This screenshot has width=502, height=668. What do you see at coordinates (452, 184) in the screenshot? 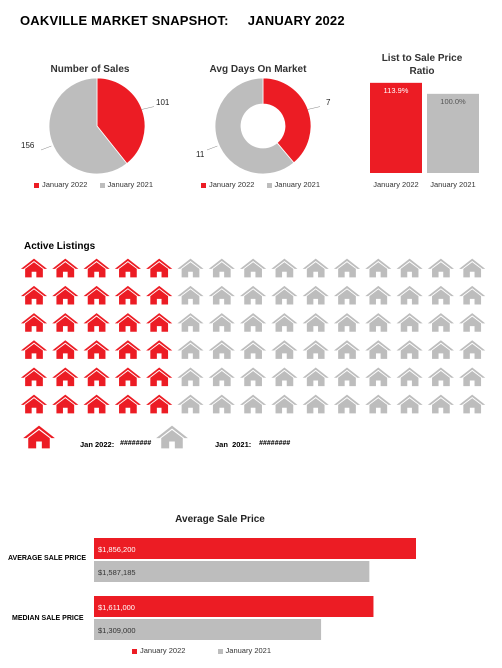
I see `ratio-category-label: January 2021` at bounding box center [452, 184].